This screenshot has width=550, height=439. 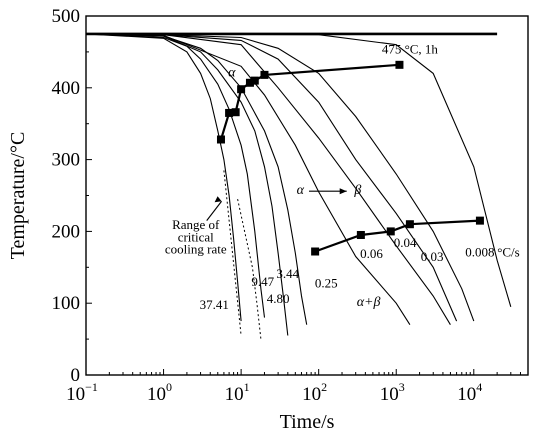 What do you see at coordinates (314, 392) in the screenshot?
I see `x-tick-label: 10²` at bounding box center [314, 392].